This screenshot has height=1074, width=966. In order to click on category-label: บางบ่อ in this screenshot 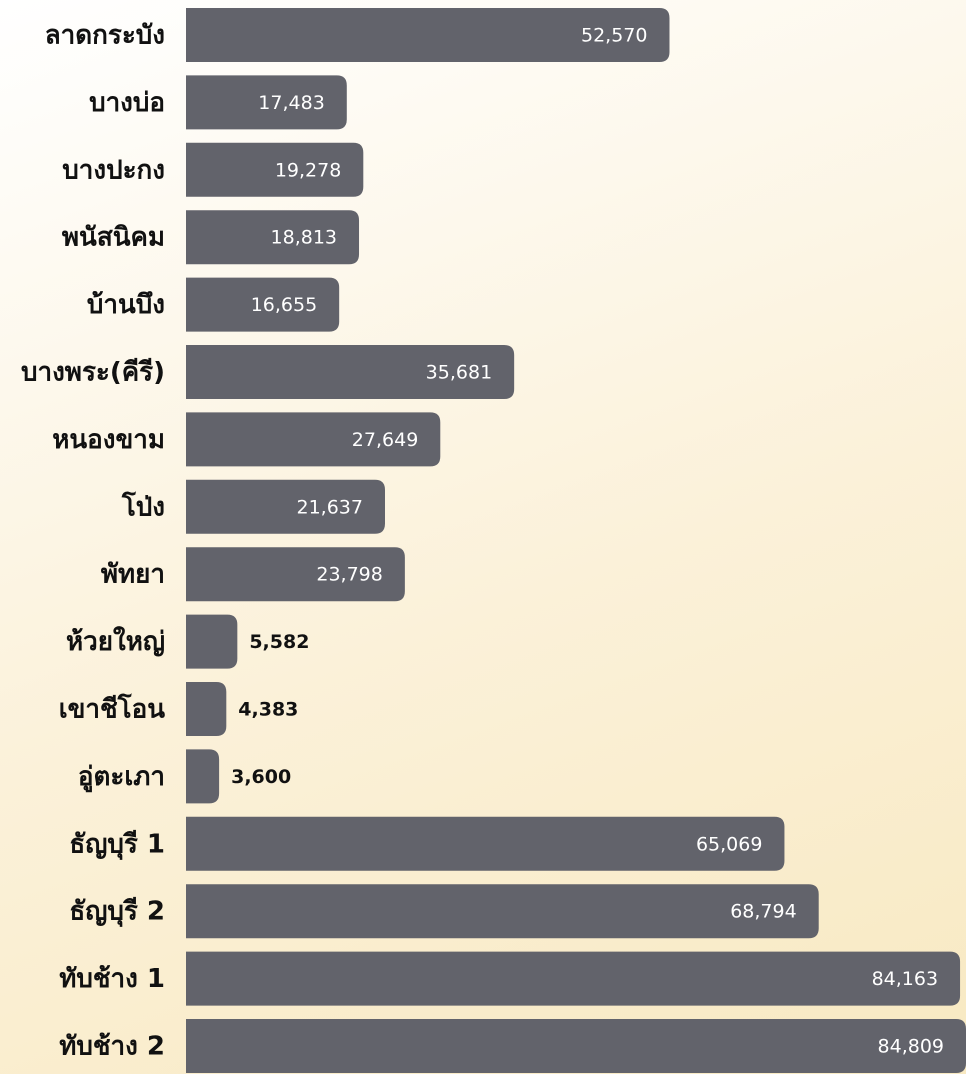, I will do `click(127, 103)`.